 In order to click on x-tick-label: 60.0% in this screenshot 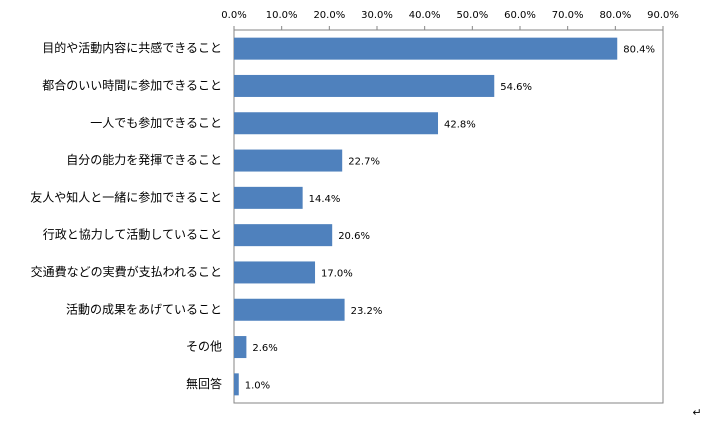, I will do `click(520, 15)`.